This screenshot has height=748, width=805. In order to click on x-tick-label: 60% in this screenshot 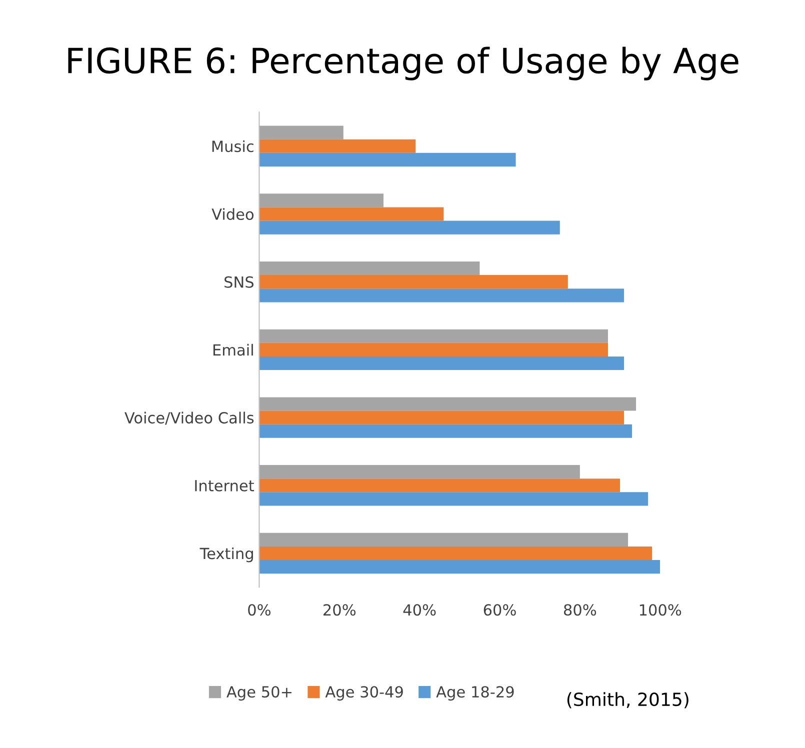, I will do `click(500, 610)`.